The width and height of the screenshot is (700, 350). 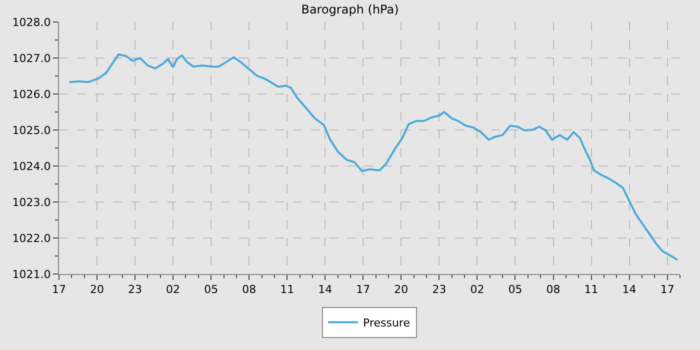 What do you see at coordinates (31, 202) in the screenshot?
I see `y-tick-label: 1023.0` at bounding box center [31, 202].